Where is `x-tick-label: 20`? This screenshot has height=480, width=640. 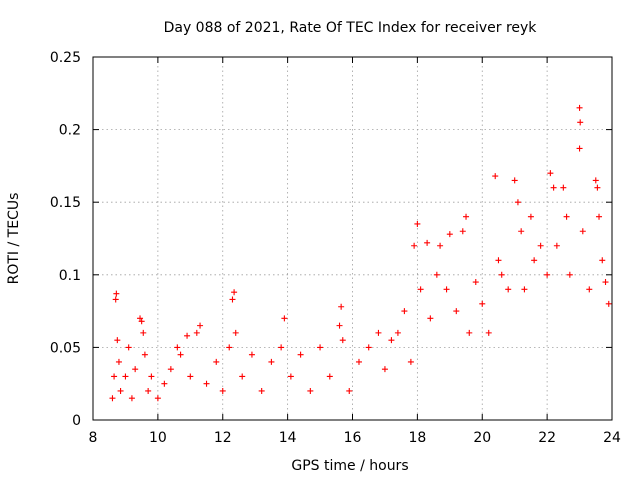
x-tick-label: 20 is located at coordinates (482, 438).